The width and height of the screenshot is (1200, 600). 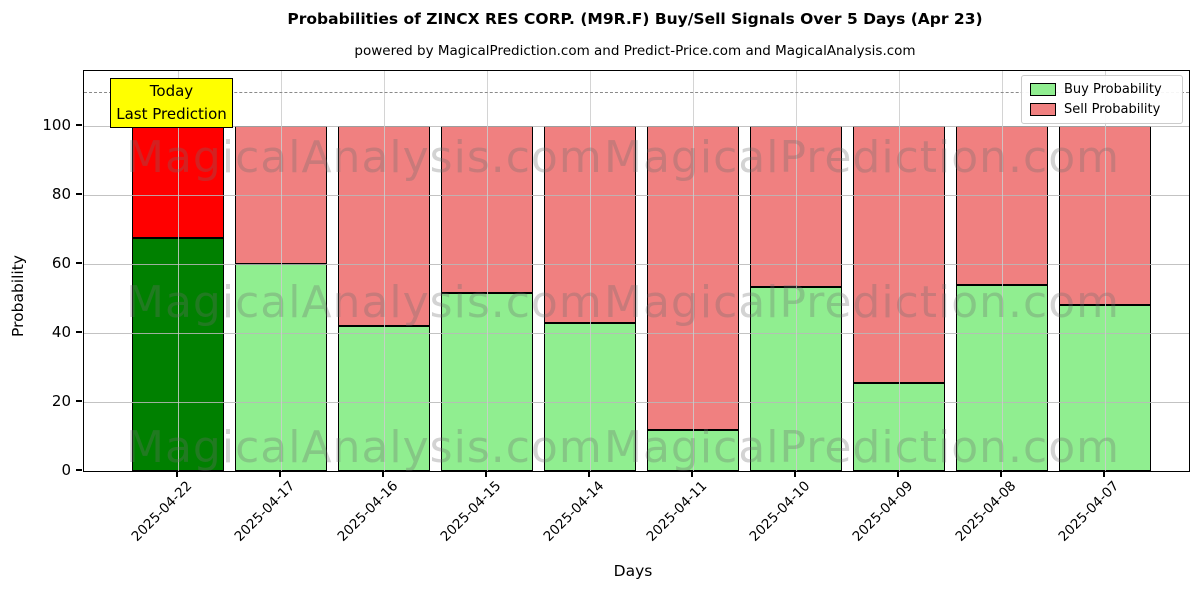 I want to click on legend: Buy Probability Sell Probability, so click(x=1102, y=99).